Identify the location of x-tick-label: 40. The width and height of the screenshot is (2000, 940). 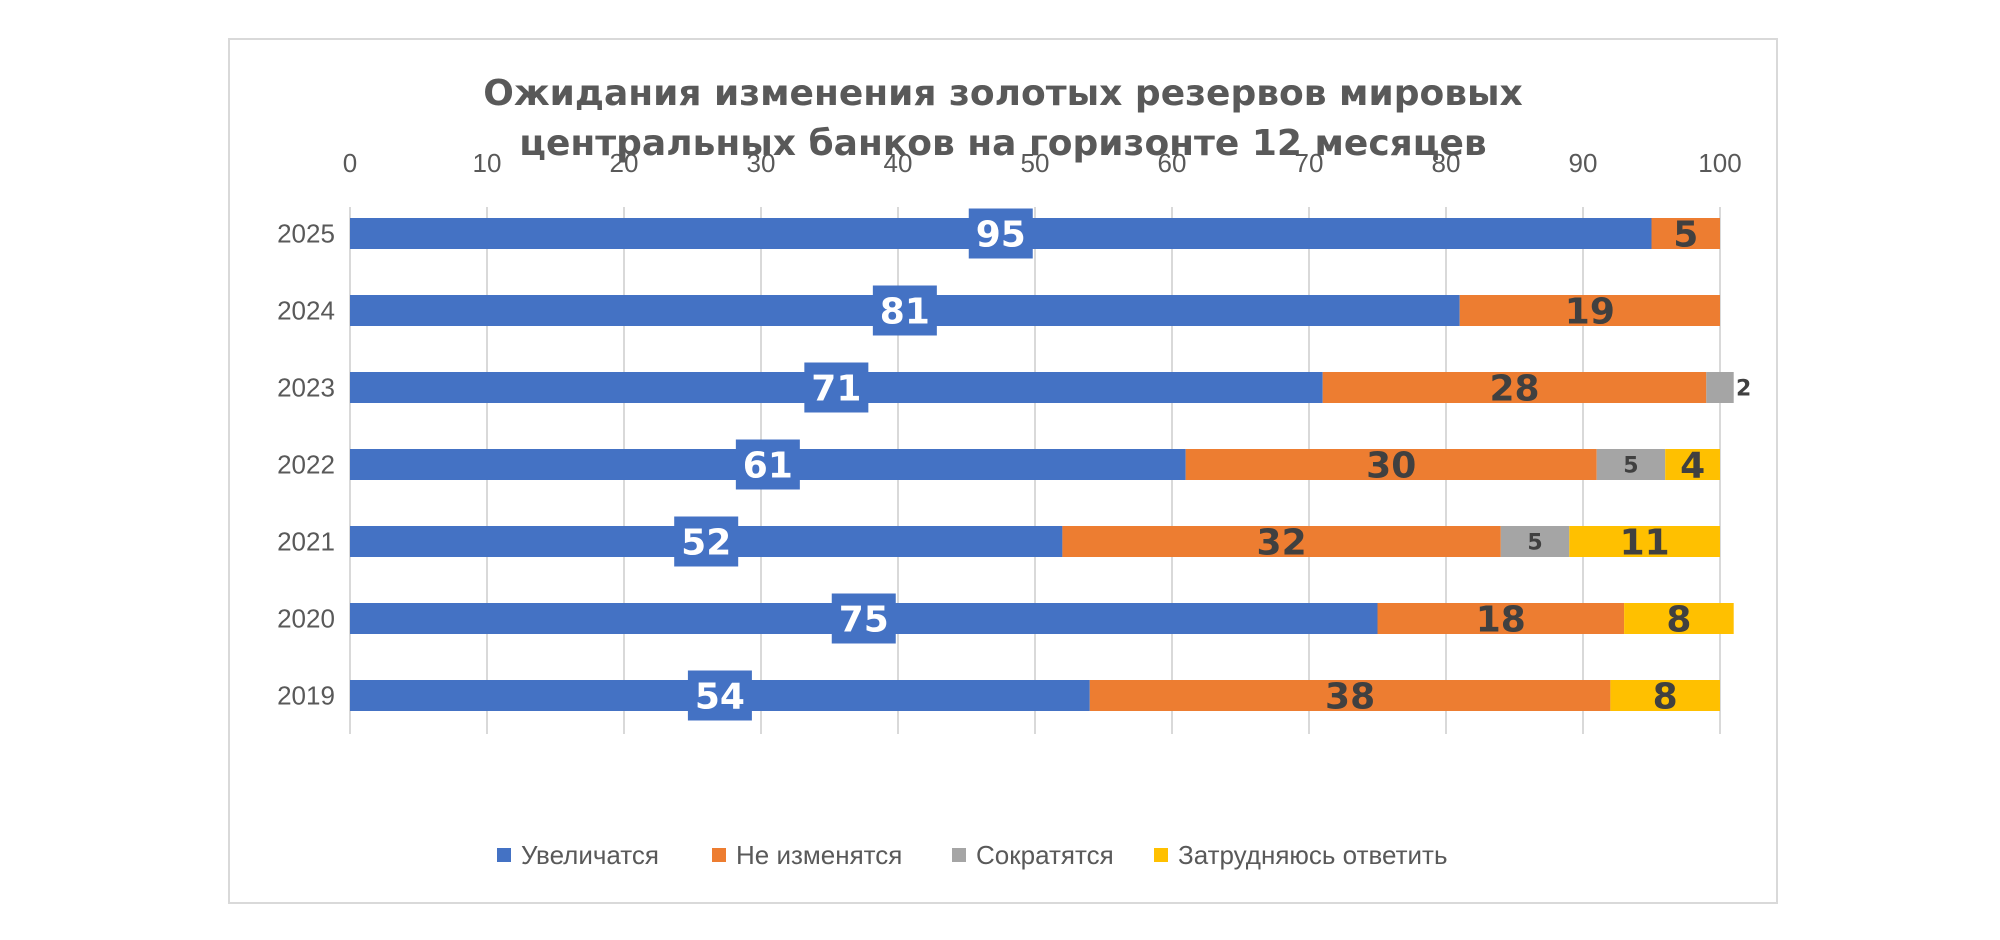
(898, 163).